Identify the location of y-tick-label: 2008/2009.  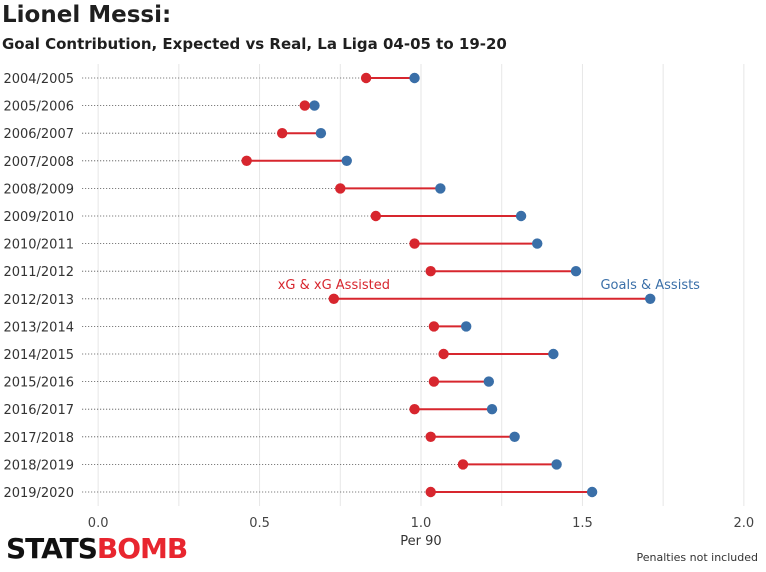
(38, 189).